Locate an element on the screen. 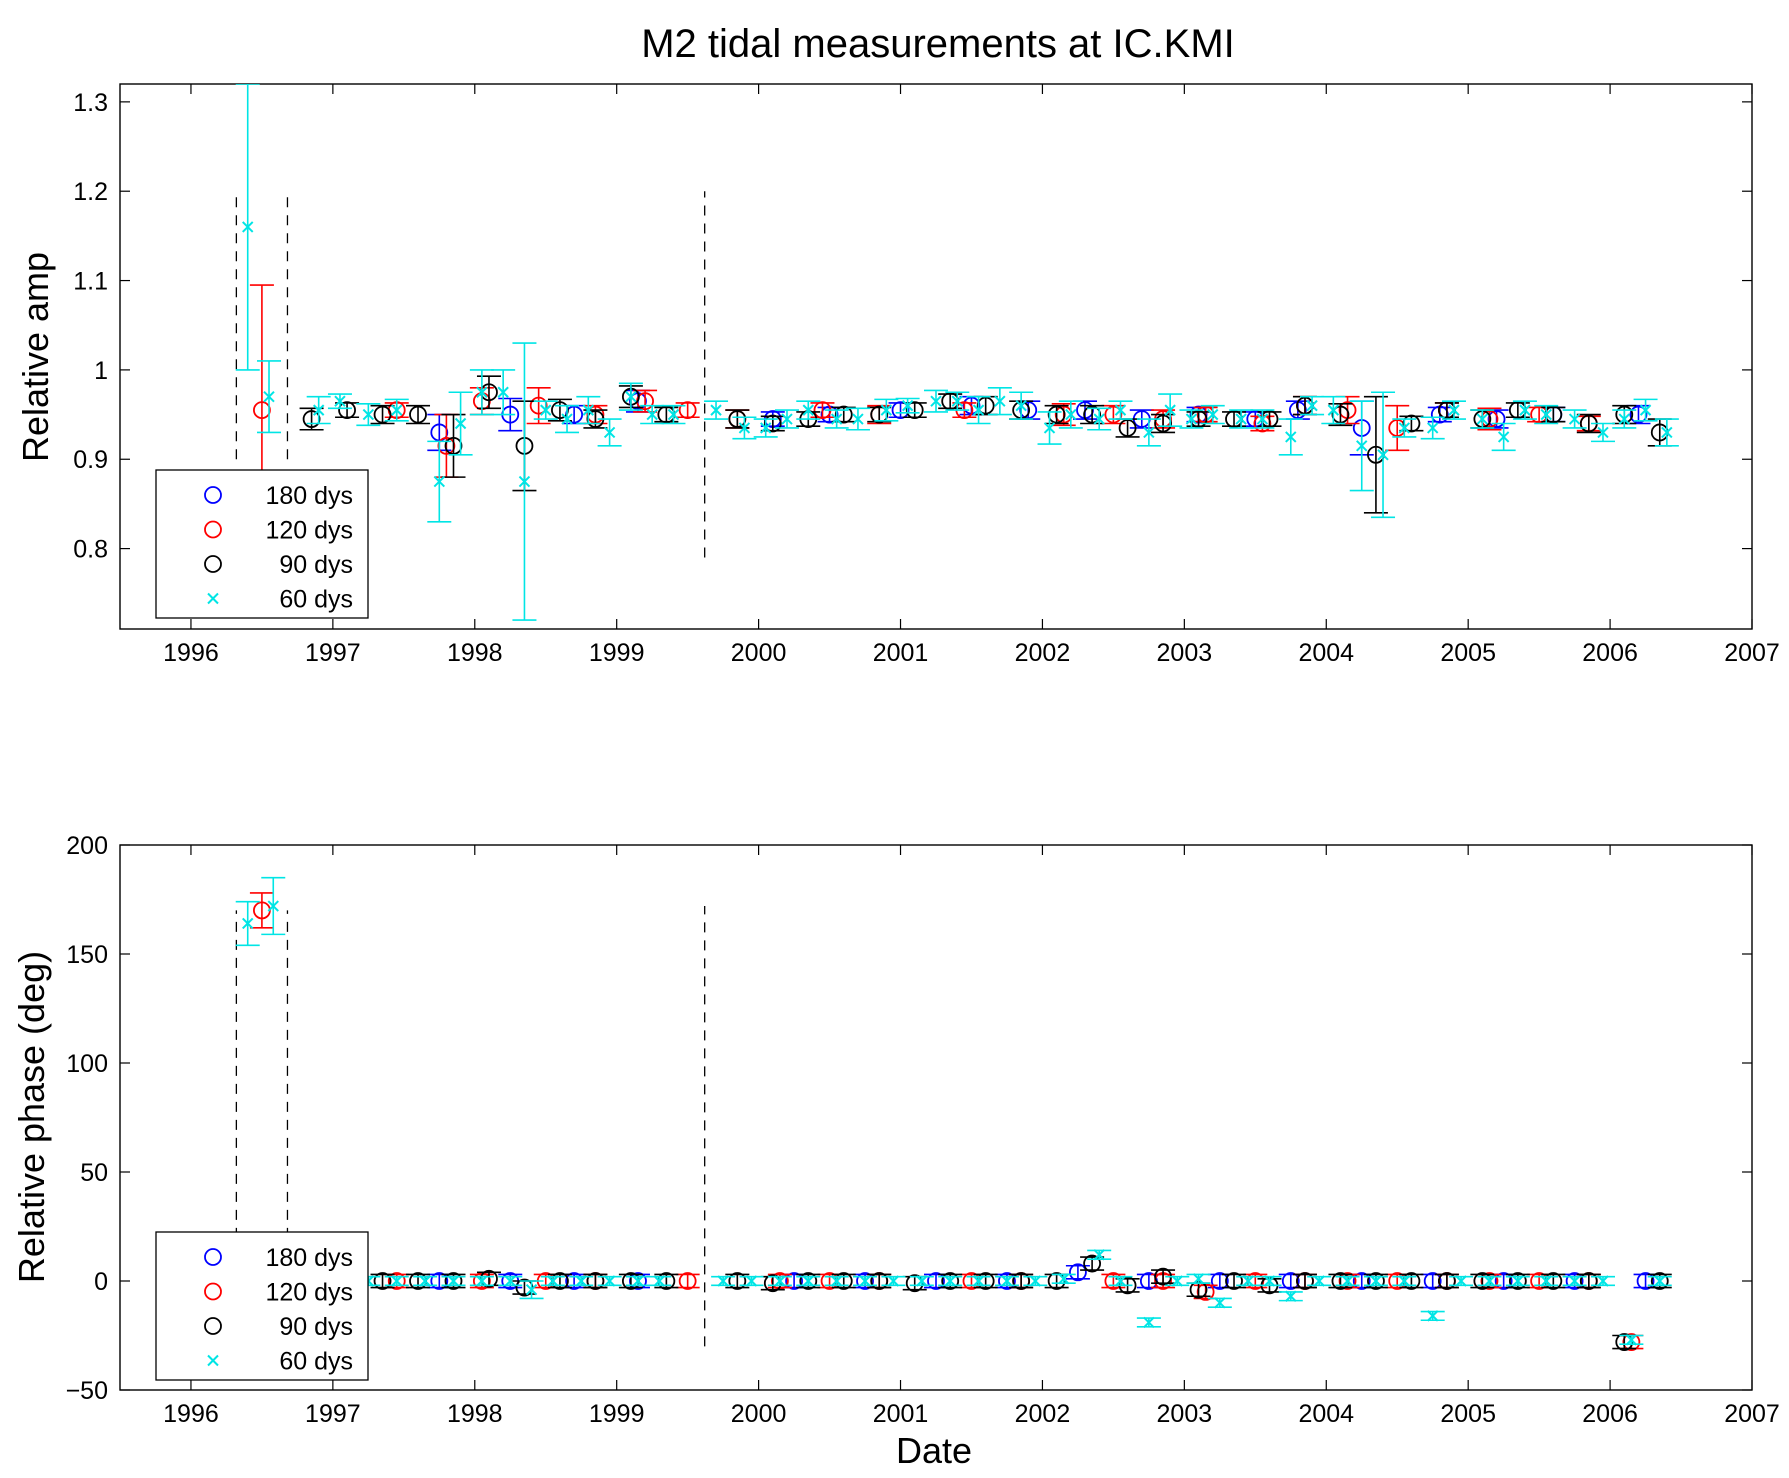 The height and width of the screenshot is (1478, 1789). y-tick-label: 0 is located at coordinates (101, 1282).